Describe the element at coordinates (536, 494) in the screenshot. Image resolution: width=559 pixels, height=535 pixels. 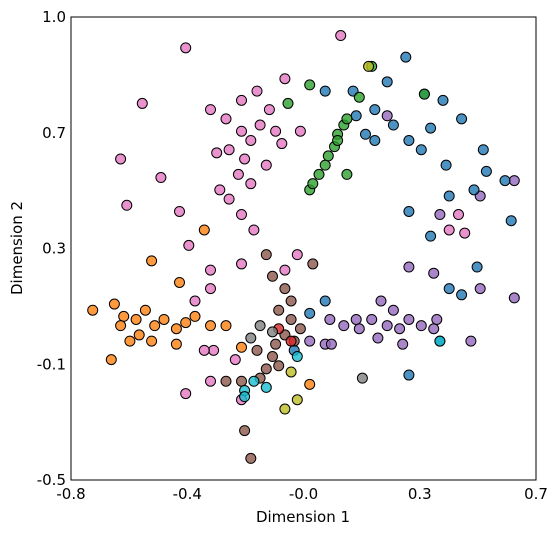
I see `x-tick-label: 0.7` at that location.